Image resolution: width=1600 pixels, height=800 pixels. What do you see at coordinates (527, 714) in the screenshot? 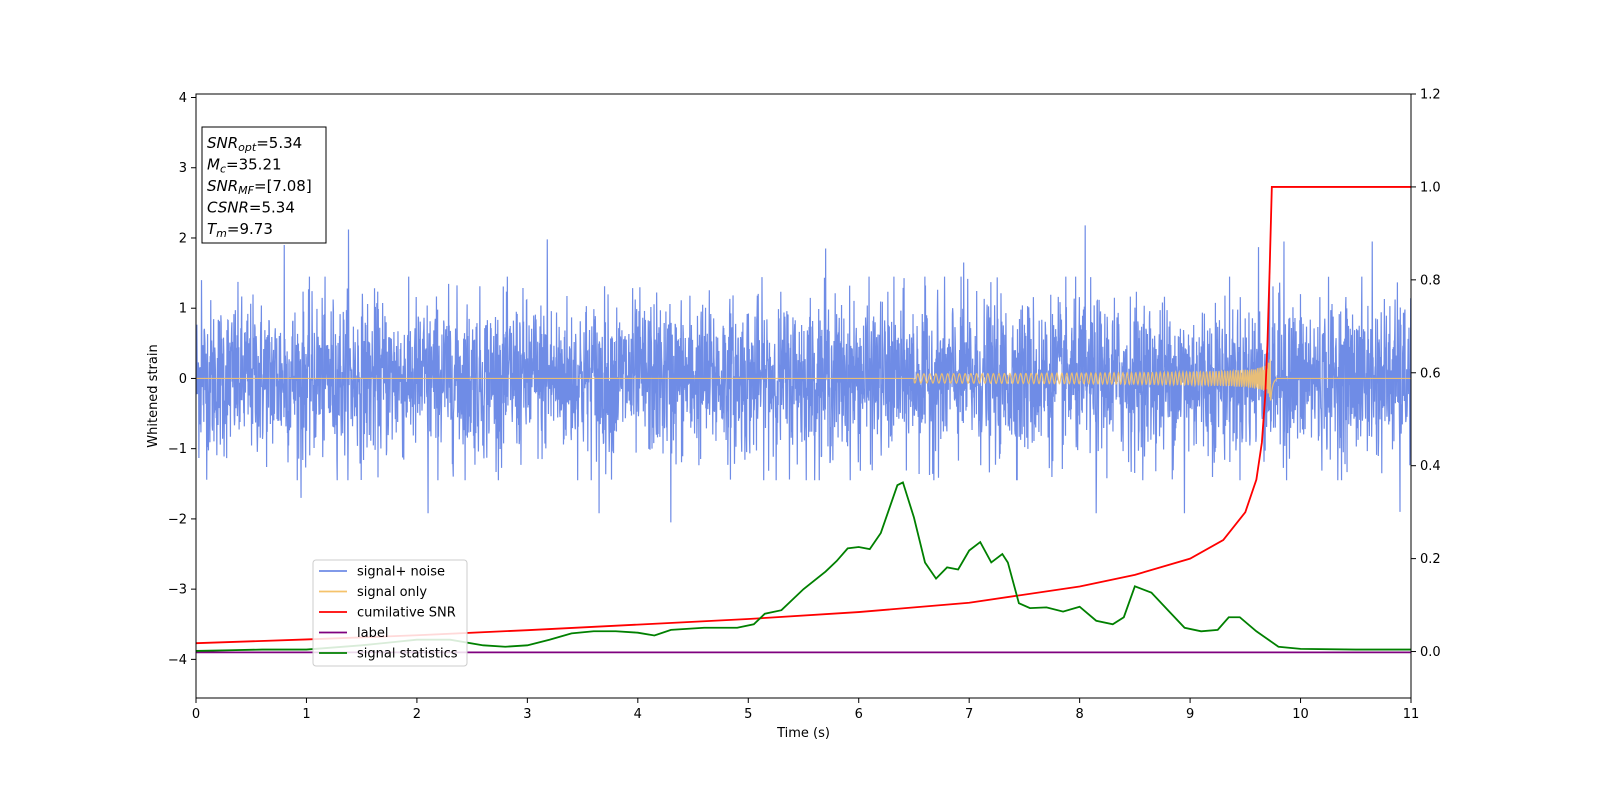
I see `x-tick-label: 3` at bounding box center [527, 714].